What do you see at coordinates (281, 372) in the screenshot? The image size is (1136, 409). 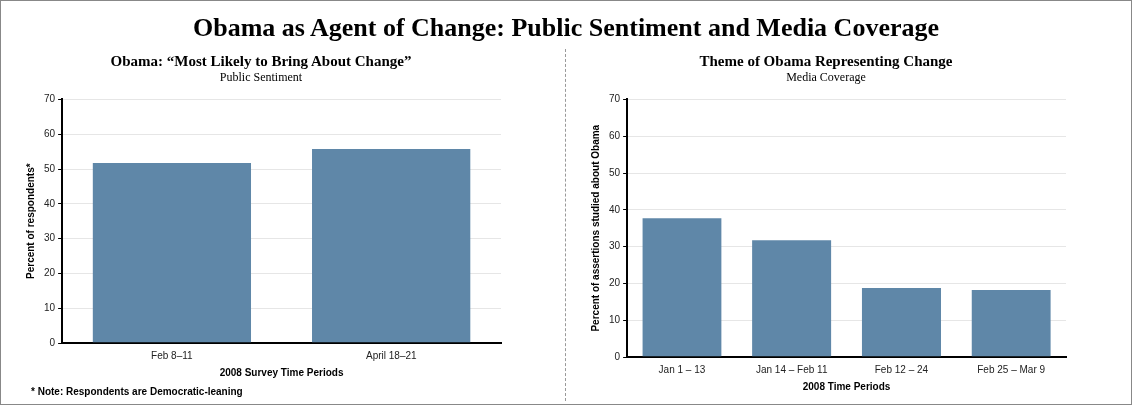 I see `x-axis-title: 2008 Survey Time Periods` at bounding box center [281, 372].